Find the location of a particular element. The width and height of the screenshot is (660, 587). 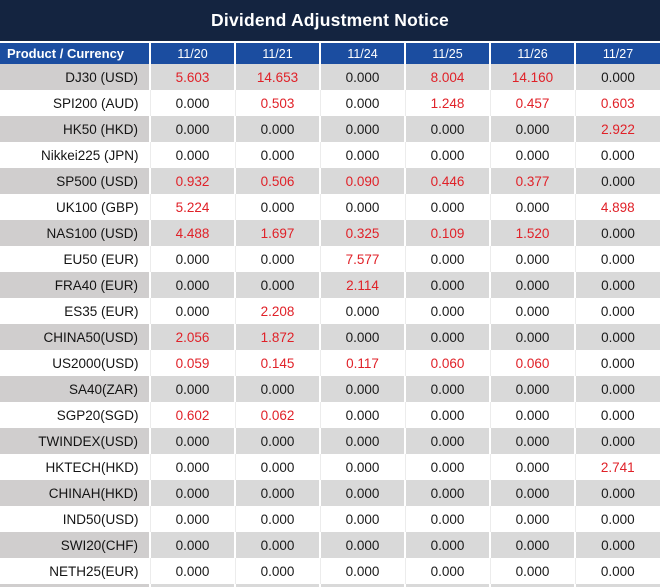

table-row: ES35 (EUR) 0.000 2.208 0.000 0.000 0.000 0.000 is located at coordinates (330, 311).